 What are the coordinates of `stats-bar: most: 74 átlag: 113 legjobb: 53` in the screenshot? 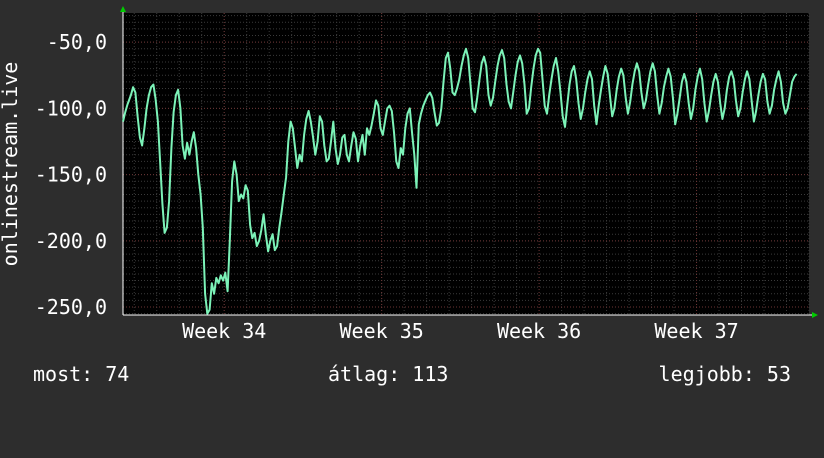 It's located at (412, 375).